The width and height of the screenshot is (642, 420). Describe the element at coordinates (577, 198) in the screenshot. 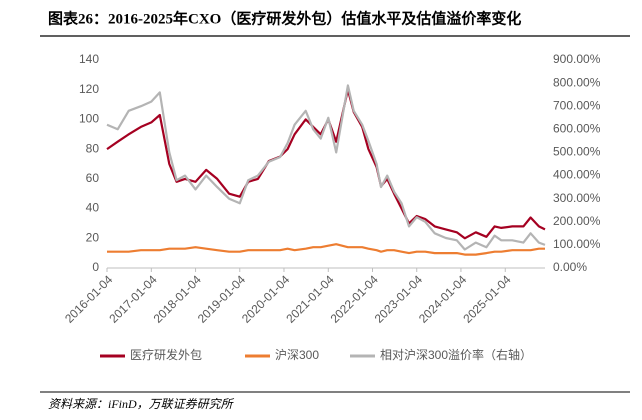

I see `y2-tick-label: 300.00%` at that location.